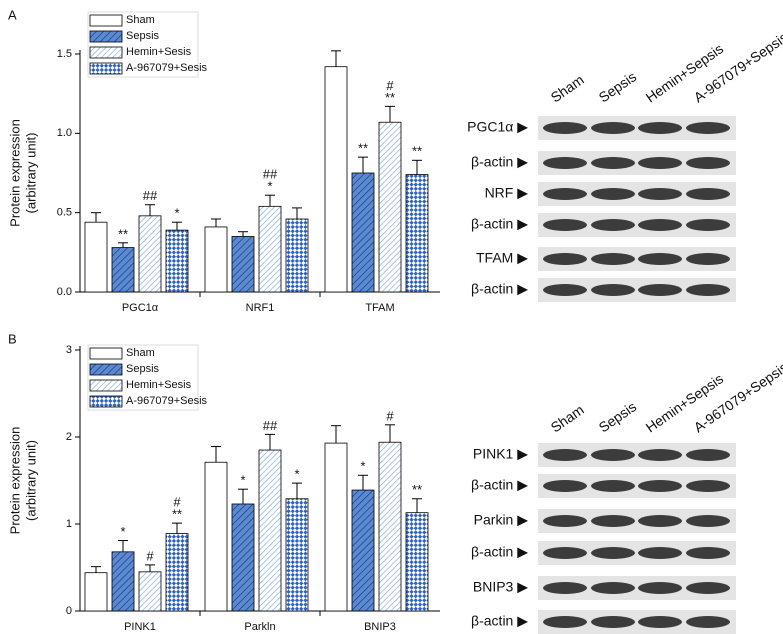  I want to click on y-tick-label: 1.0, so click(64, 133).